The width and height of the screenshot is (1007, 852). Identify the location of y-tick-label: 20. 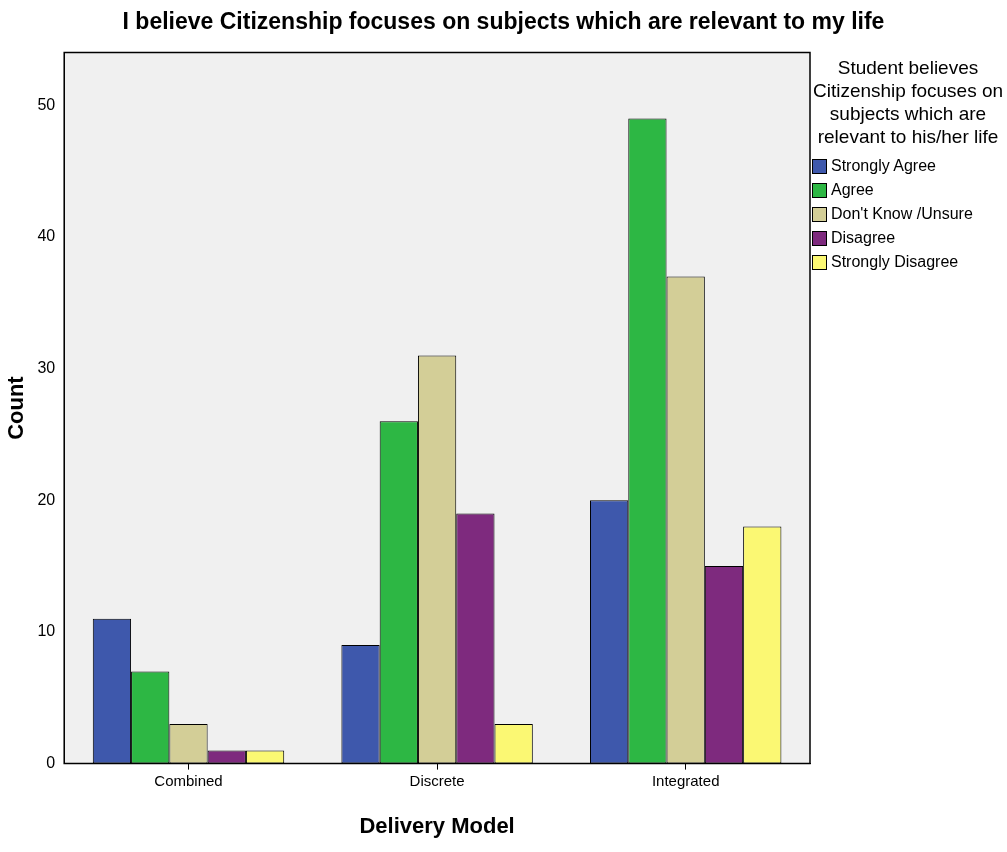
(46, 499).